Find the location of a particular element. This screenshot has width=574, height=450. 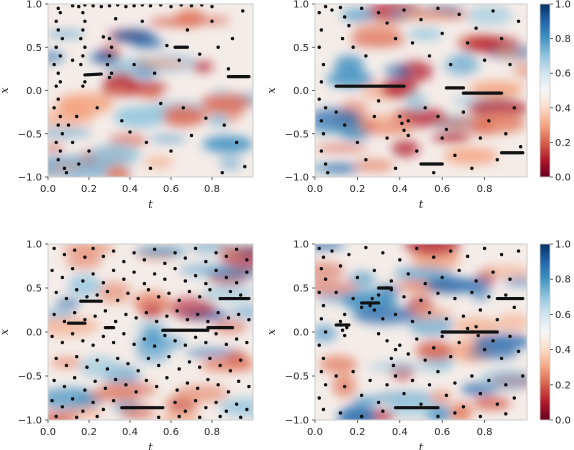

x-tick-label: 0.4 is located at coordinates (130, 432).